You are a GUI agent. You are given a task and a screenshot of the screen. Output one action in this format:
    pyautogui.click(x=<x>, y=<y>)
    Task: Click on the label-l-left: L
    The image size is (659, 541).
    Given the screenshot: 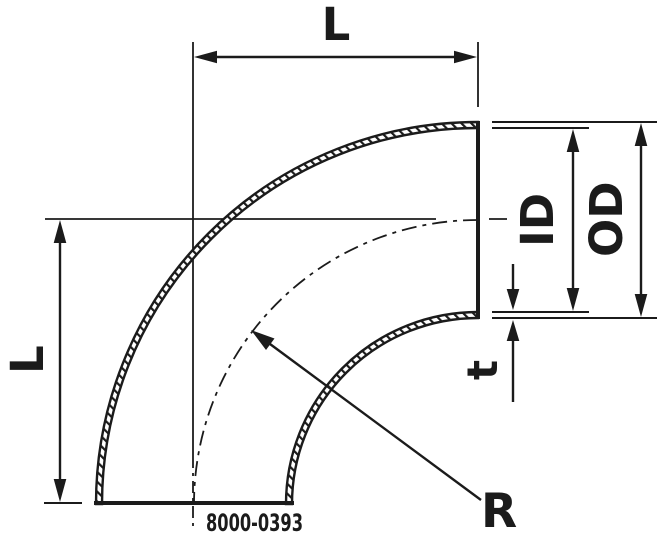 What is the action you would take?
    pyautogui.click(x=27, y=359)
    